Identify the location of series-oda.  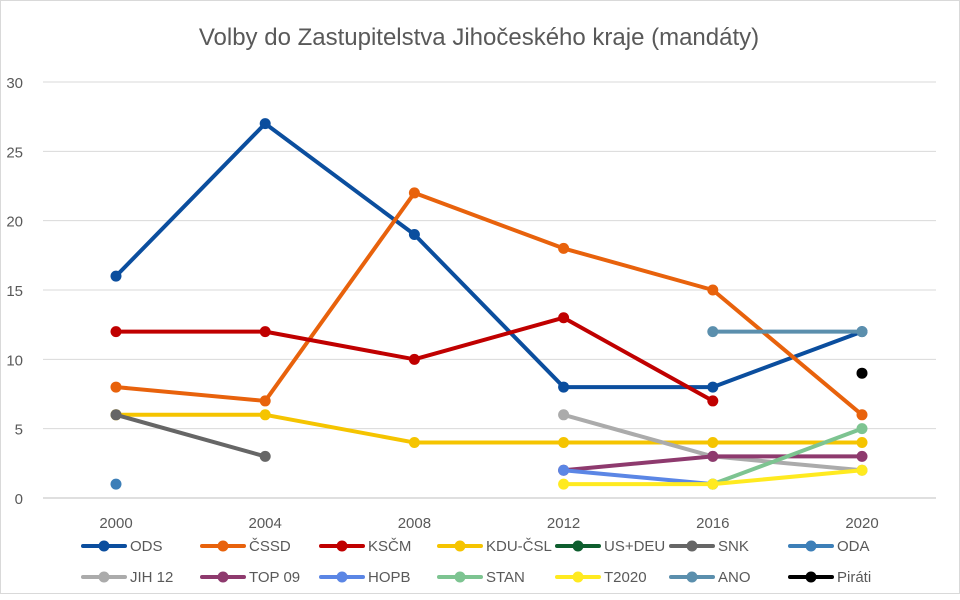
(116, 484).